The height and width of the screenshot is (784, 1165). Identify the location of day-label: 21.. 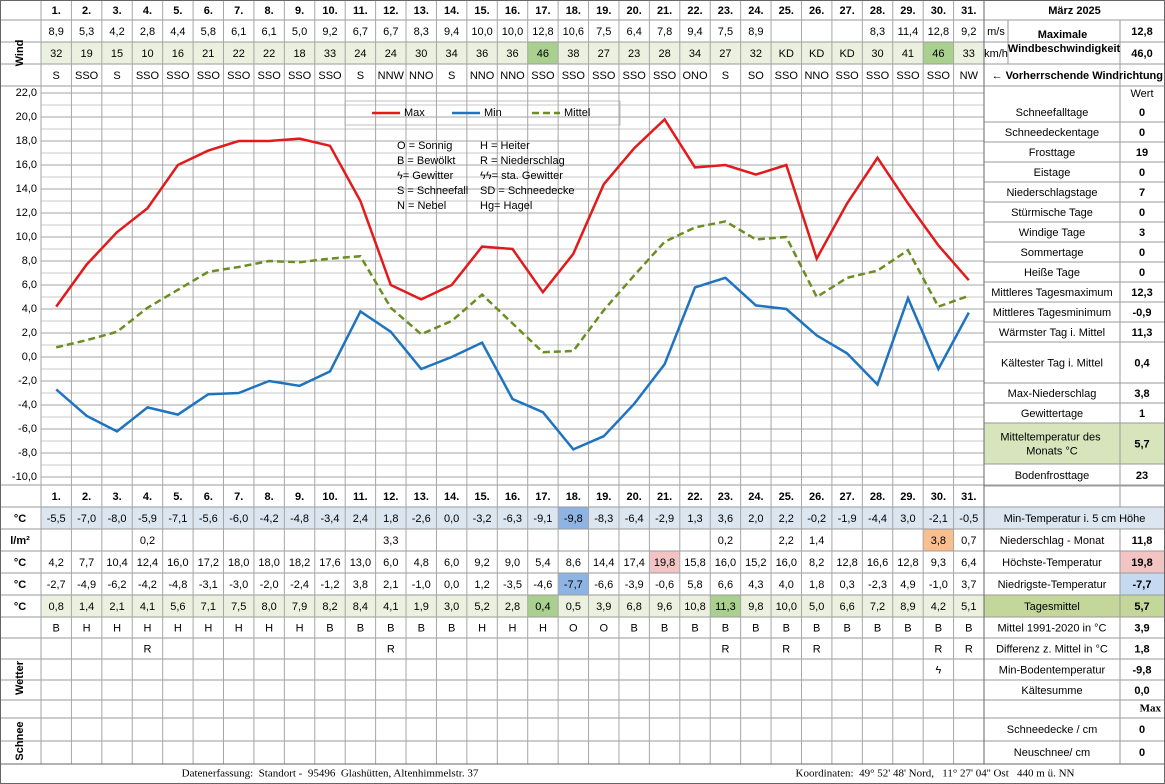
(664, 11).